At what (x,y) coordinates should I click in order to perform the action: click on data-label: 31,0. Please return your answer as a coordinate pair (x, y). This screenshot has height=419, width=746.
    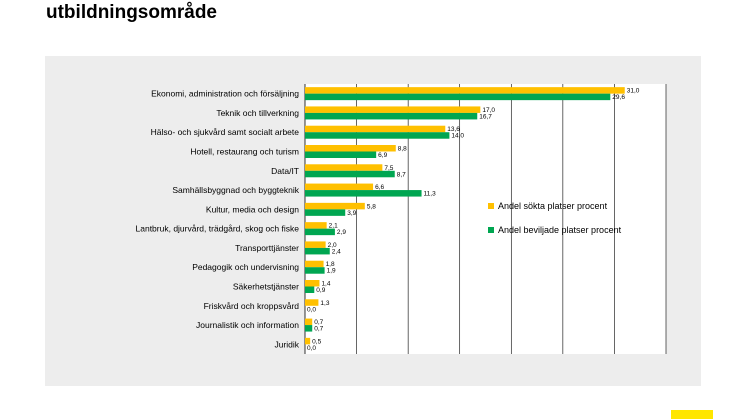
    Looking at the image, I should click on (633, 91).